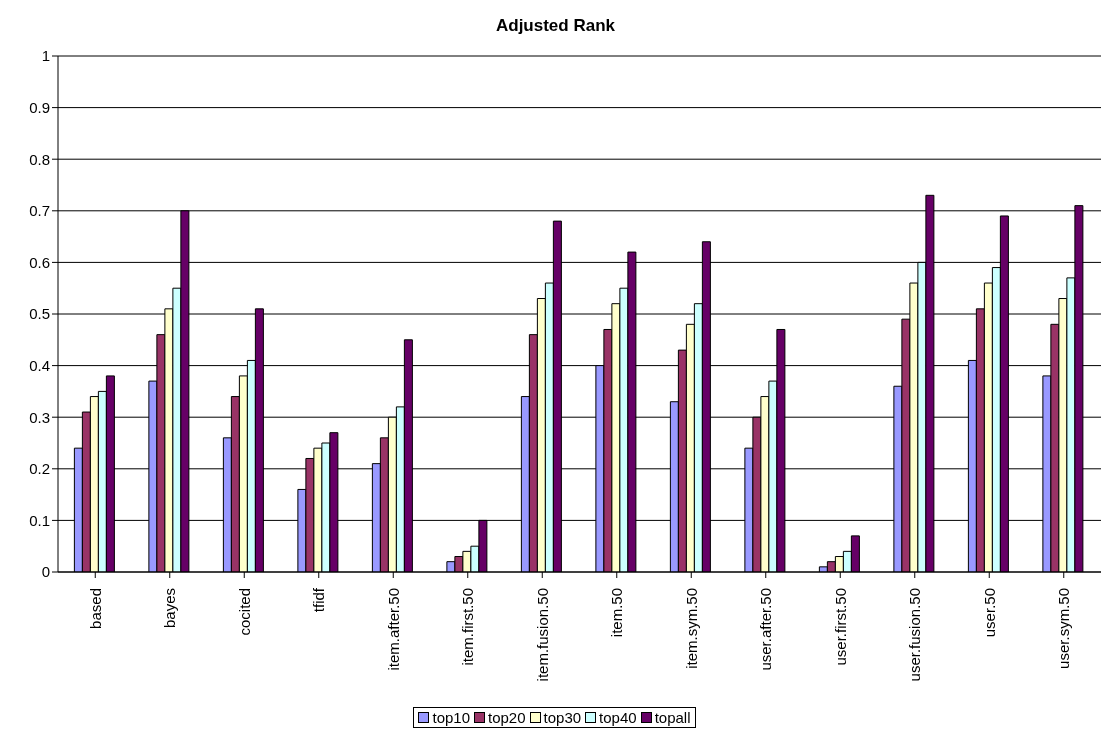 The width and height of the screenshot is (1111, 750). I want to click on y-tick-label: 0.6, so click(39, 262).